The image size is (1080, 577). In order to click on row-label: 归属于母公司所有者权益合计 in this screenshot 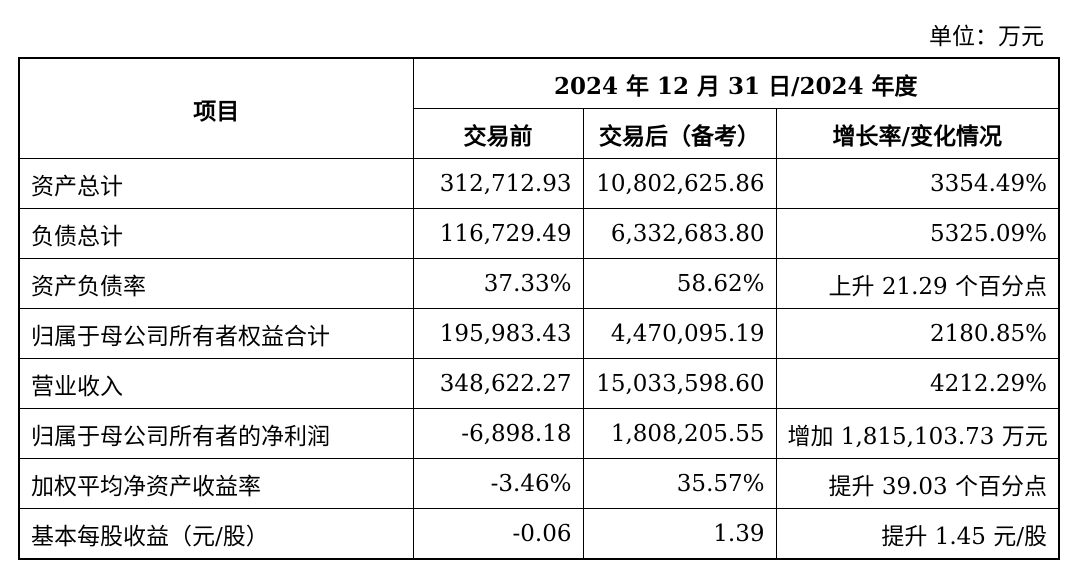, I will do `click(216, 333)`.